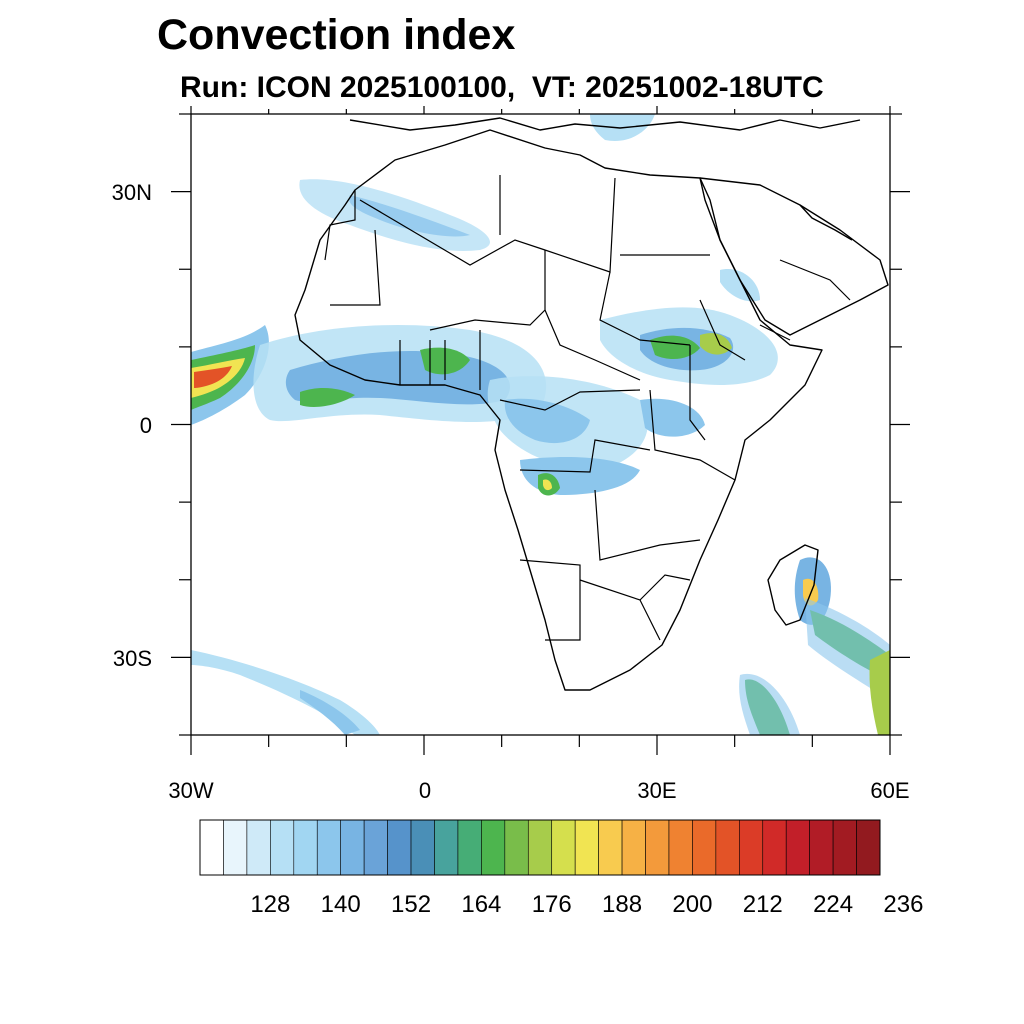 This screenshot has width=1024, height=1024. What do you see at coordinates (552, 904) in the screenshot?
I see `colorbar-label: 176` at bounding box center [552, 904].